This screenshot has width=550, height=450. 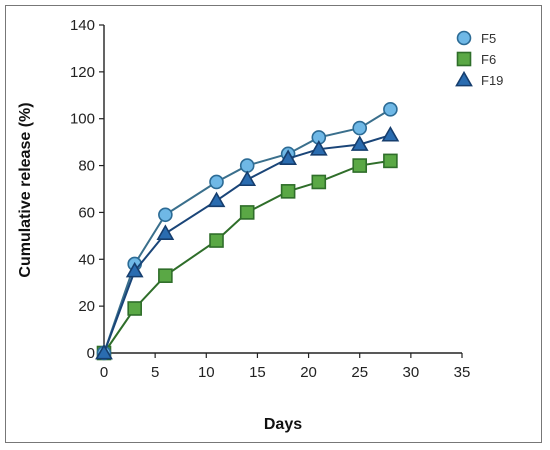 I want to click on y-tick-label: 0, so click(x=91, y=353).